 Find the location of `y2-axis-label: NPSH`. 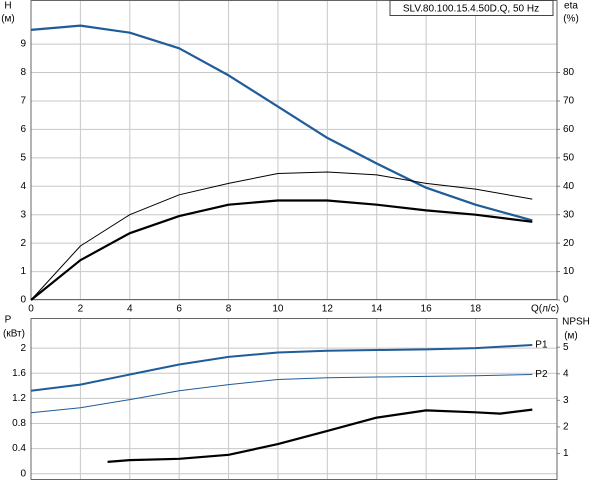

y2-axis-label: NPSH is located at coordinates (576, 322).